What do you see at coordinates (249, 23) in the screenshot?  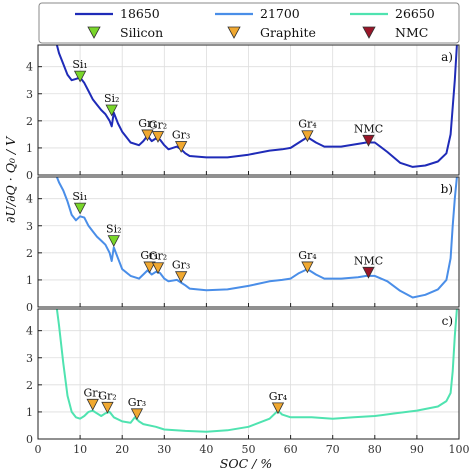 I see `legend: 18650 21700 26650 Silicon Graphite NMC` at bounding box center [249, 23].